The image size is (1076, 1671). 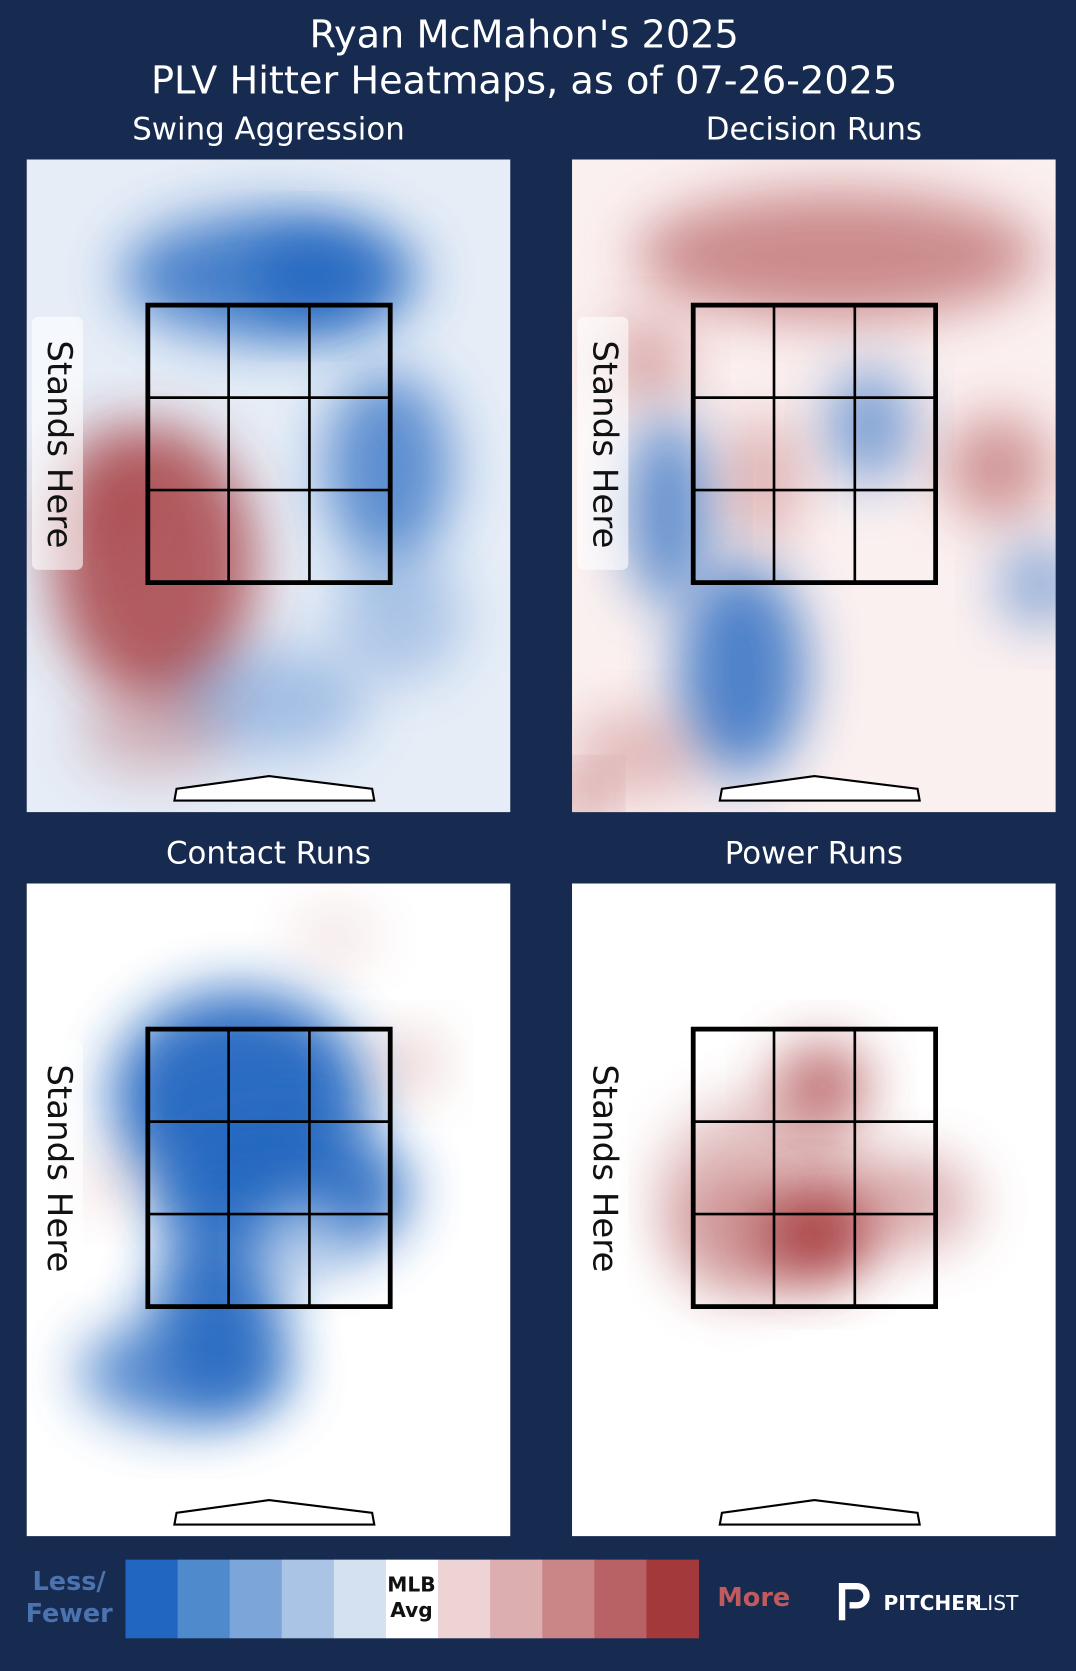 What do you see at coordinates (524, 80) in the screenshot?
I see `title-line: PLV Hitter Heatmaps, as of 07-26-2025` at bounding box center [524, 80].